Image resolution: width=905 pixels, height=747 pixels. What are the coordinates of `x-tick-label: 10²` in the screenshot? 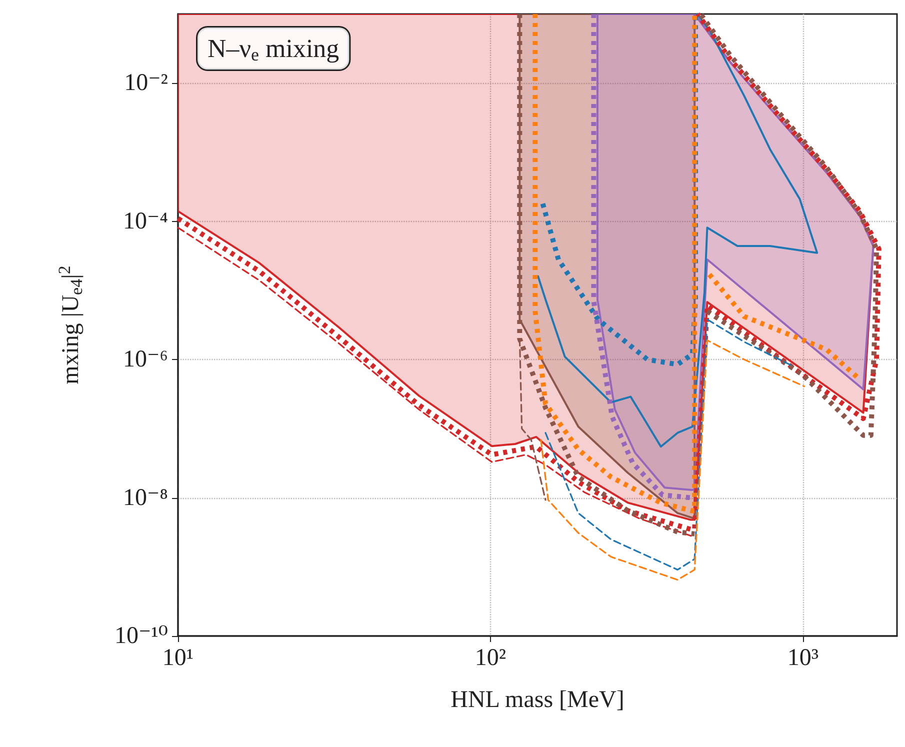 It's located at (490, 658).